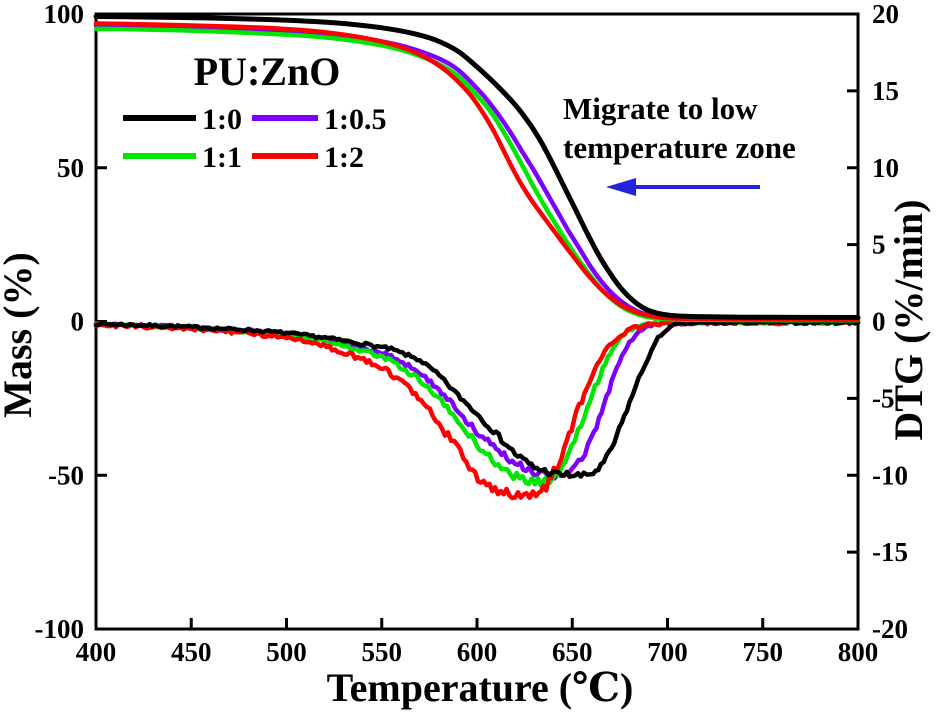 Image resolution: width=937 pixels, height=717 pixels. I want to click on x-tick-label: 700, so click(667, 652).